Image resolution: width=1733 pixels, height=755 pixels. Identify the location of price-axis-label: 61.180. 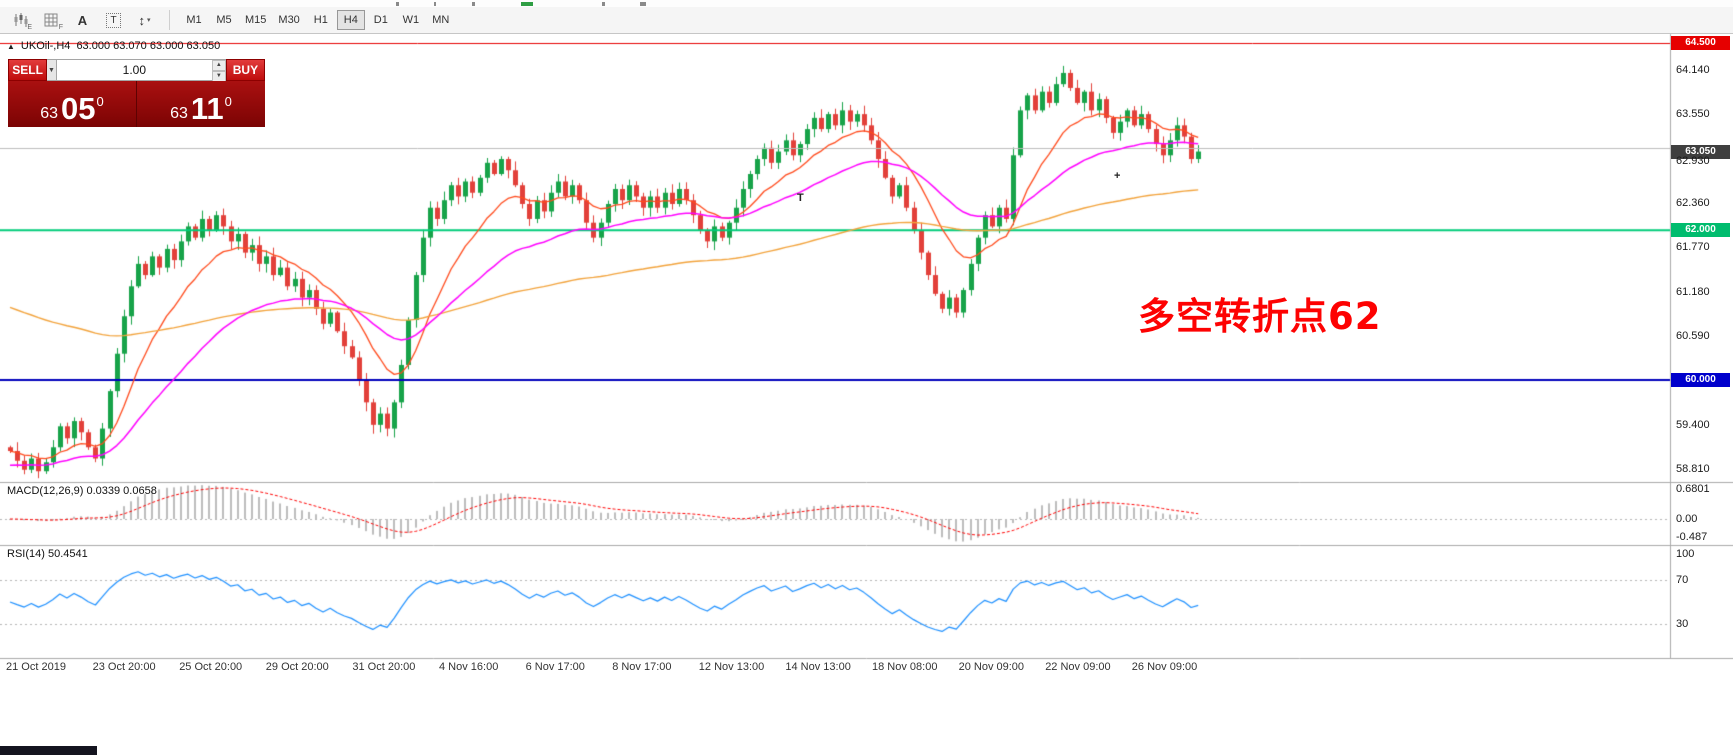
(1693, 291).